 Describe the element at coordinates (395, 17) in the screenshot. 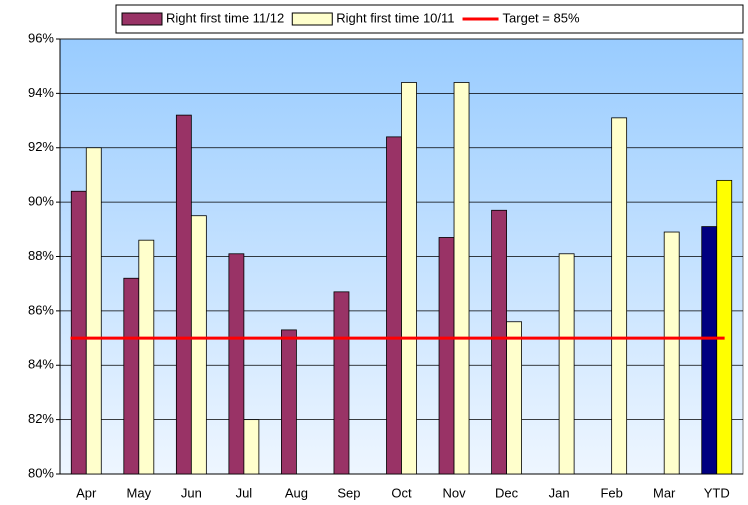

I see `legend-label: Right first time 10/11` at that location.